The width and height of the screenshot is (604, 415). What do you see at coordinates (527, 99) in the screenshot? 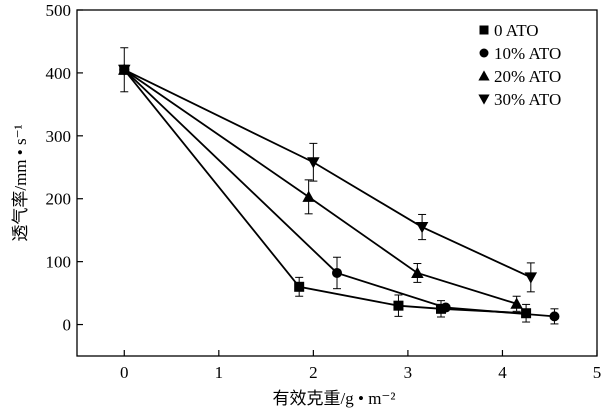
I see `legend-label: 30% ATO` at bounding box center [527, 99].